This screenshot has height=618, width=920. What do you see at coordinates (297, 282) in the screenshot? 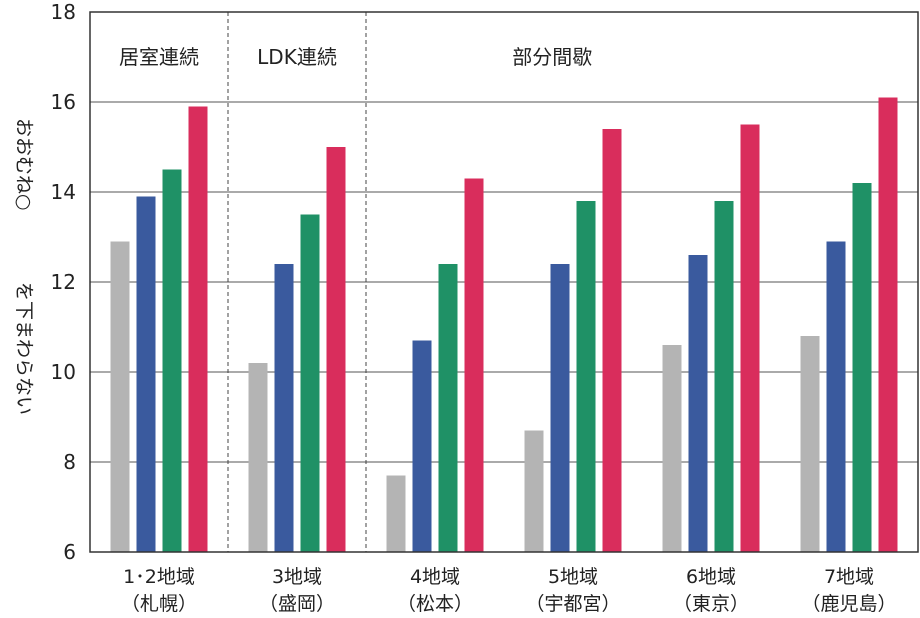
I see `group-separators` at bounding box center [297, 282].